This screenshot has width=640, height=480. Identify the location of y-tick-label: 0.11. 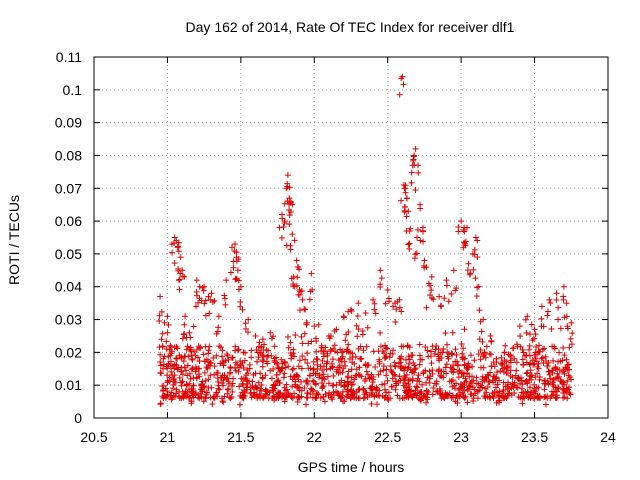
(69, 57).